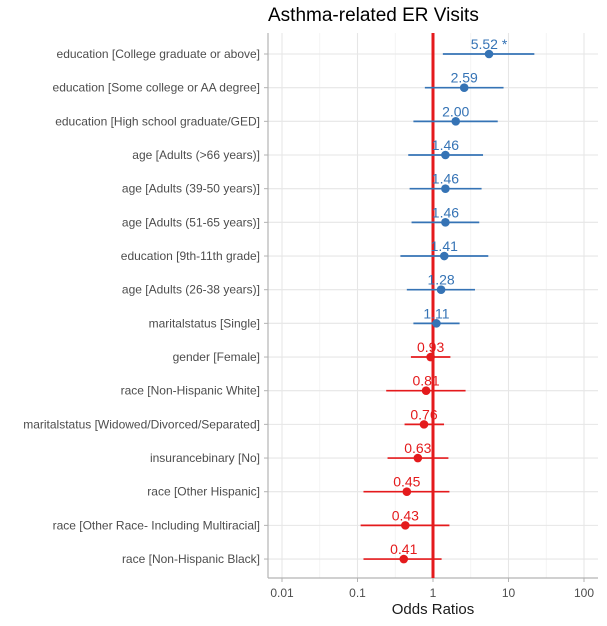 This screenshot has height=626, width=607. I want to click on value-label: 0.81, so click(425, 381).